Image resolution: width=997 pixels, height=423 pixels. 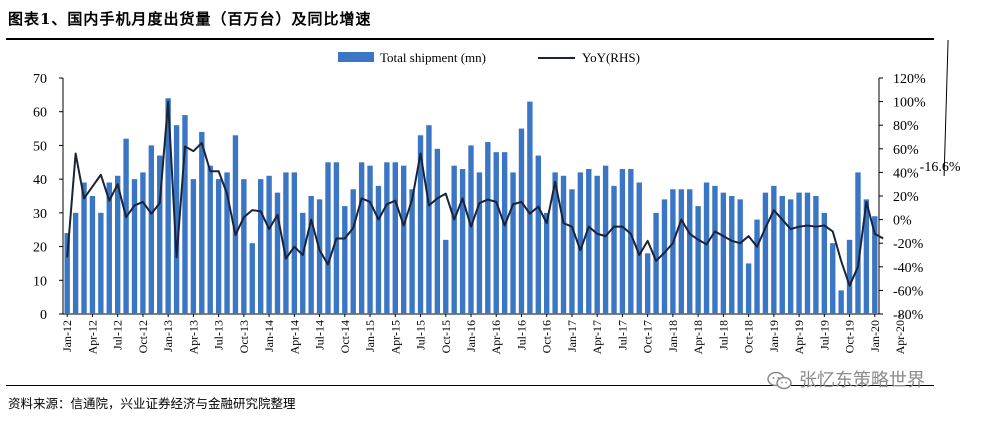 I want to click on right-tick-label: -20%, so click(x=908, y=244).